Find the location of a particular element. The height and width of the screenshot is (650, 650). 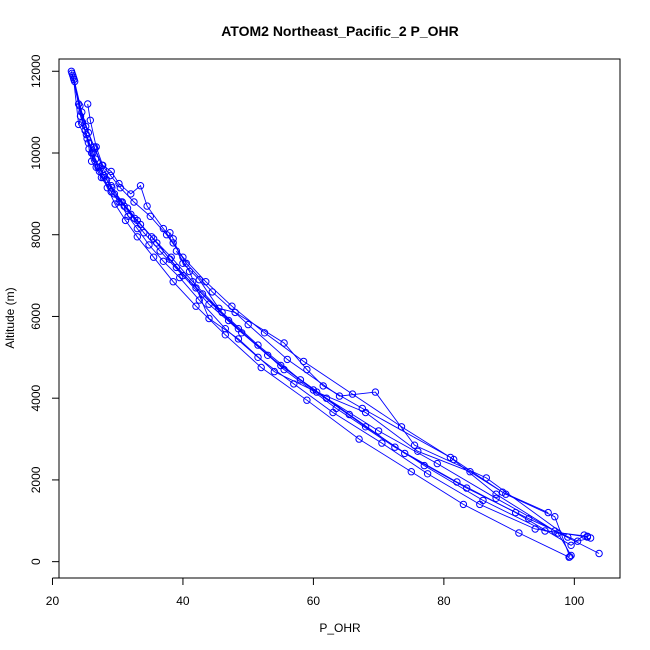

x-axis-label: P_OHR is located at coordinates (340, 628).